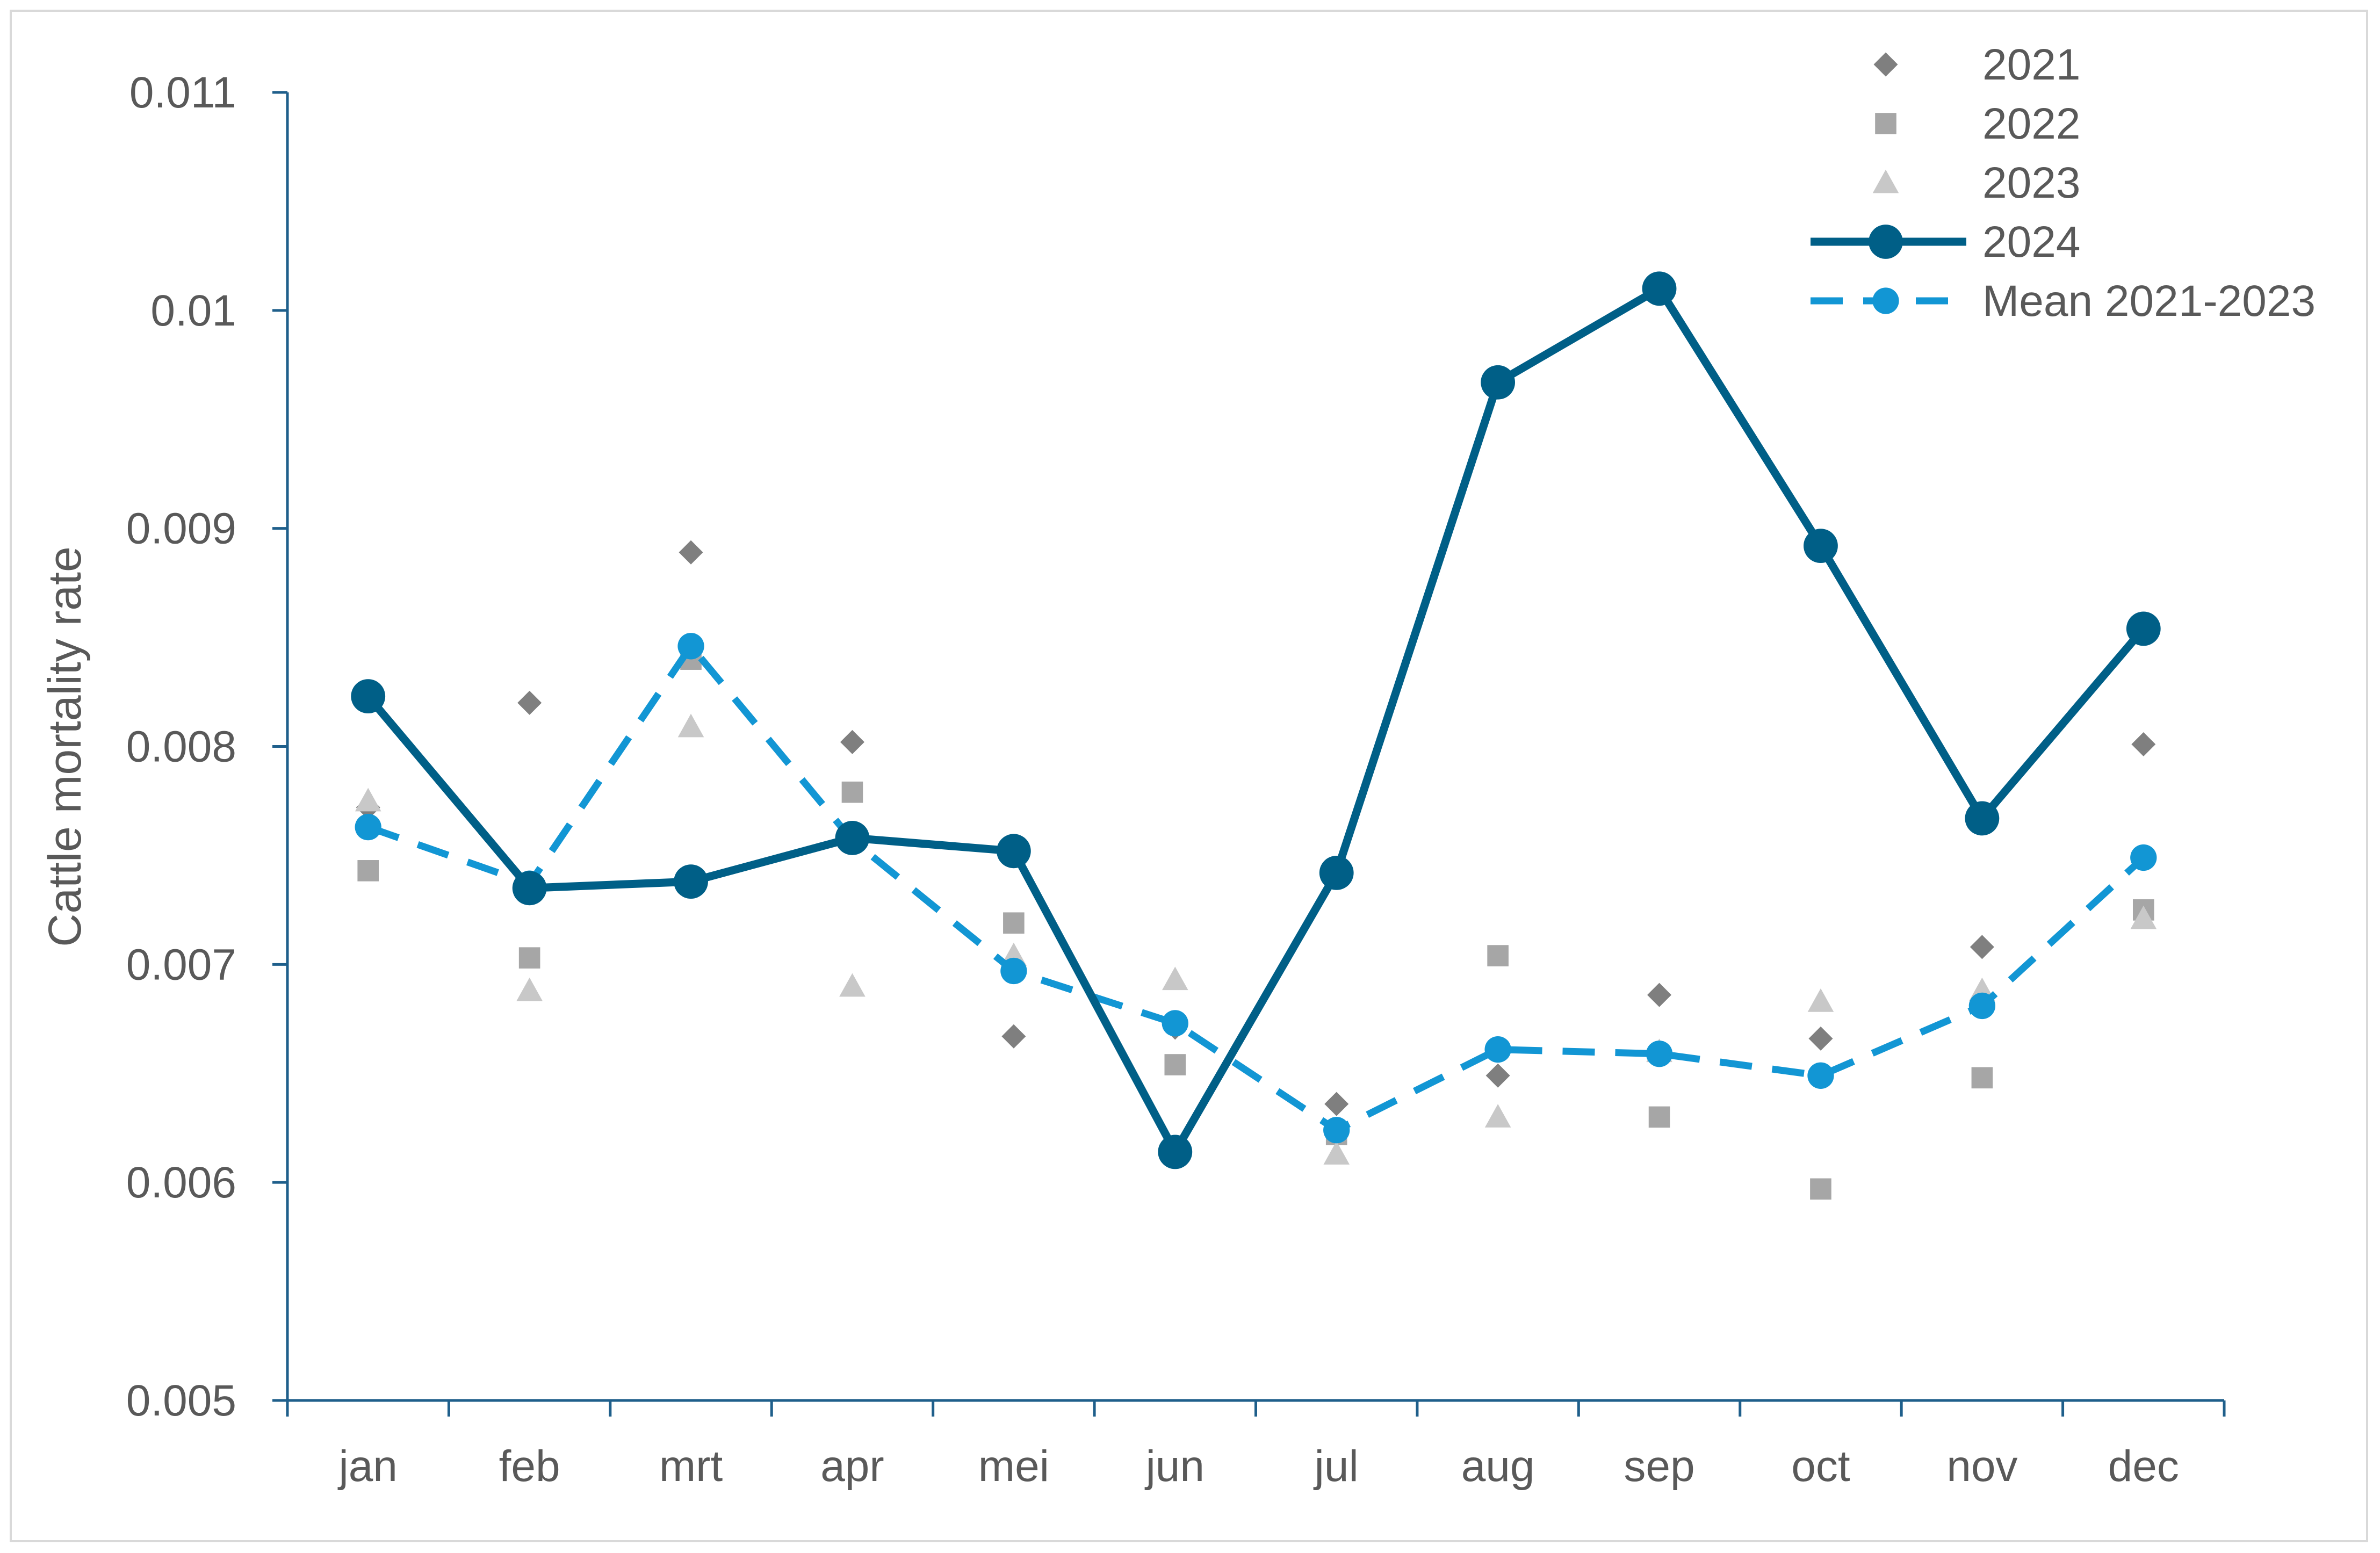 Image resolution: width=2380 pixels, height=1553 pixels. Describe the element at coordinates (1498, 1466) in the screenshot. I see `x-tick-label: aug` at that location.